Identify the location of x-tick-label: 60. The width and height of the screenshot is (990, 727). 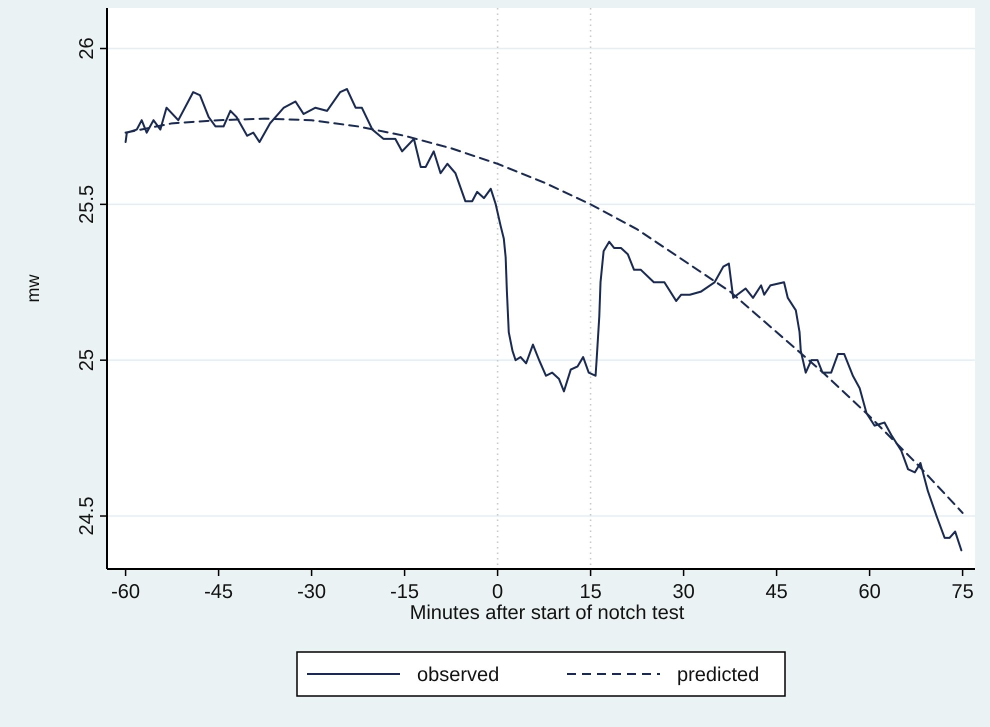
(869, 592).